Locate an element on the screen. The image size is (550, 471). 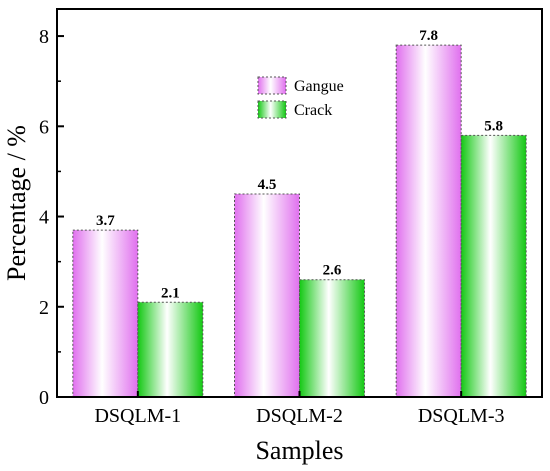
data-label-gangue-dsqlm-2: 4.5 is located at coordinates (267, 185).